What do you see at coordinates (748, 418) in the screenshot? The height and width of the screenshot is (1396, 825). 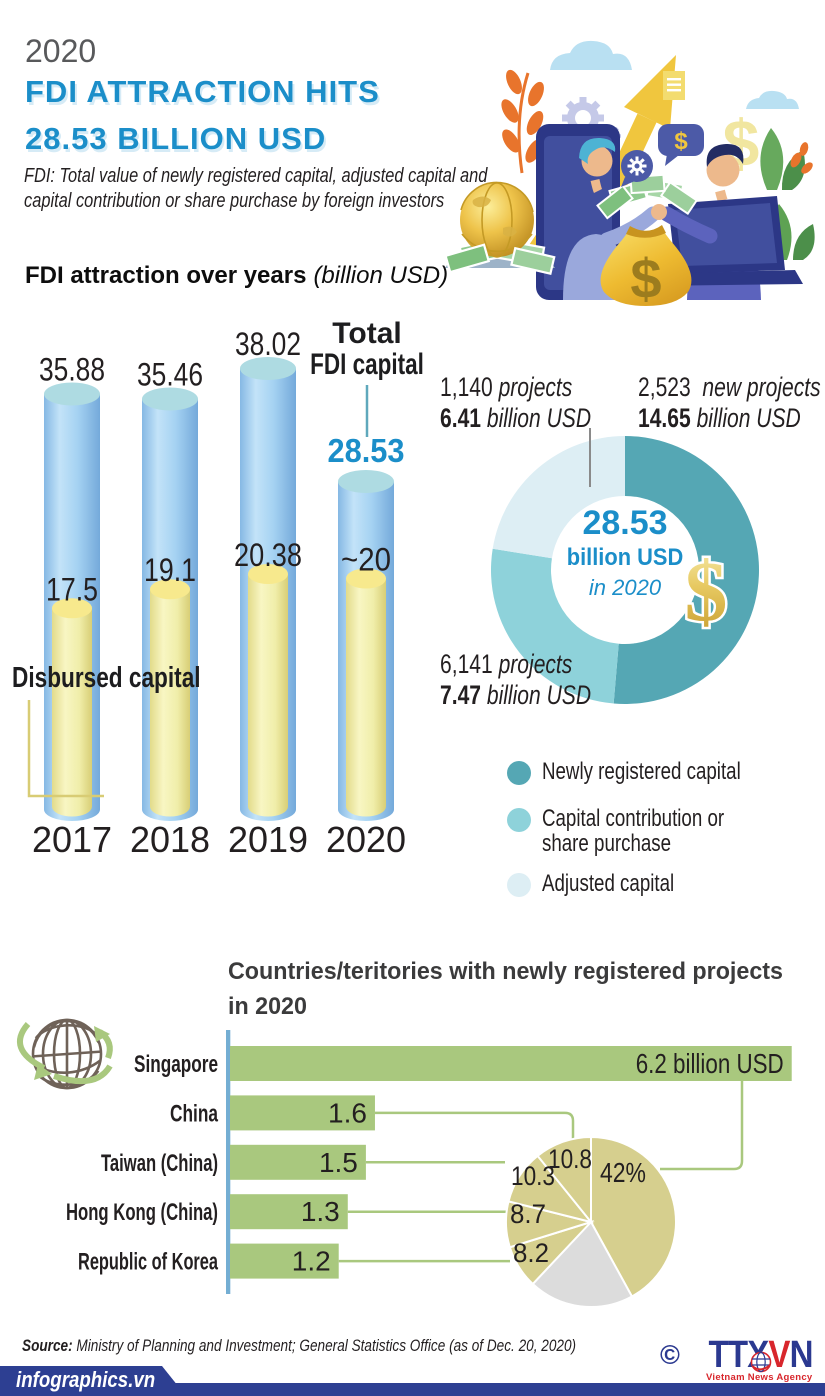 I see `new-value-suffix: billion USD` at bounding box center [748, 418].